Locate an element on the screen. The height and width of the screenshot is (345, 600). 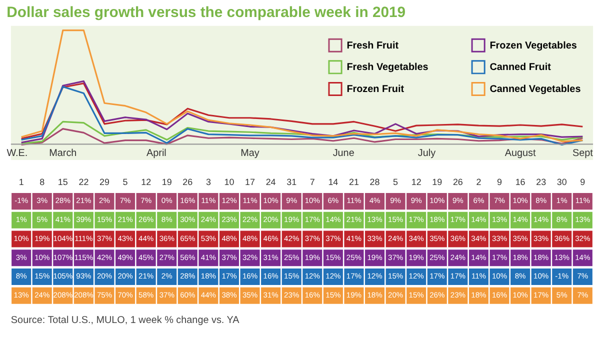
source-note: Source: Total U.S., MULO, 1 week % change vs. YA is located at coordinates (125, 320).